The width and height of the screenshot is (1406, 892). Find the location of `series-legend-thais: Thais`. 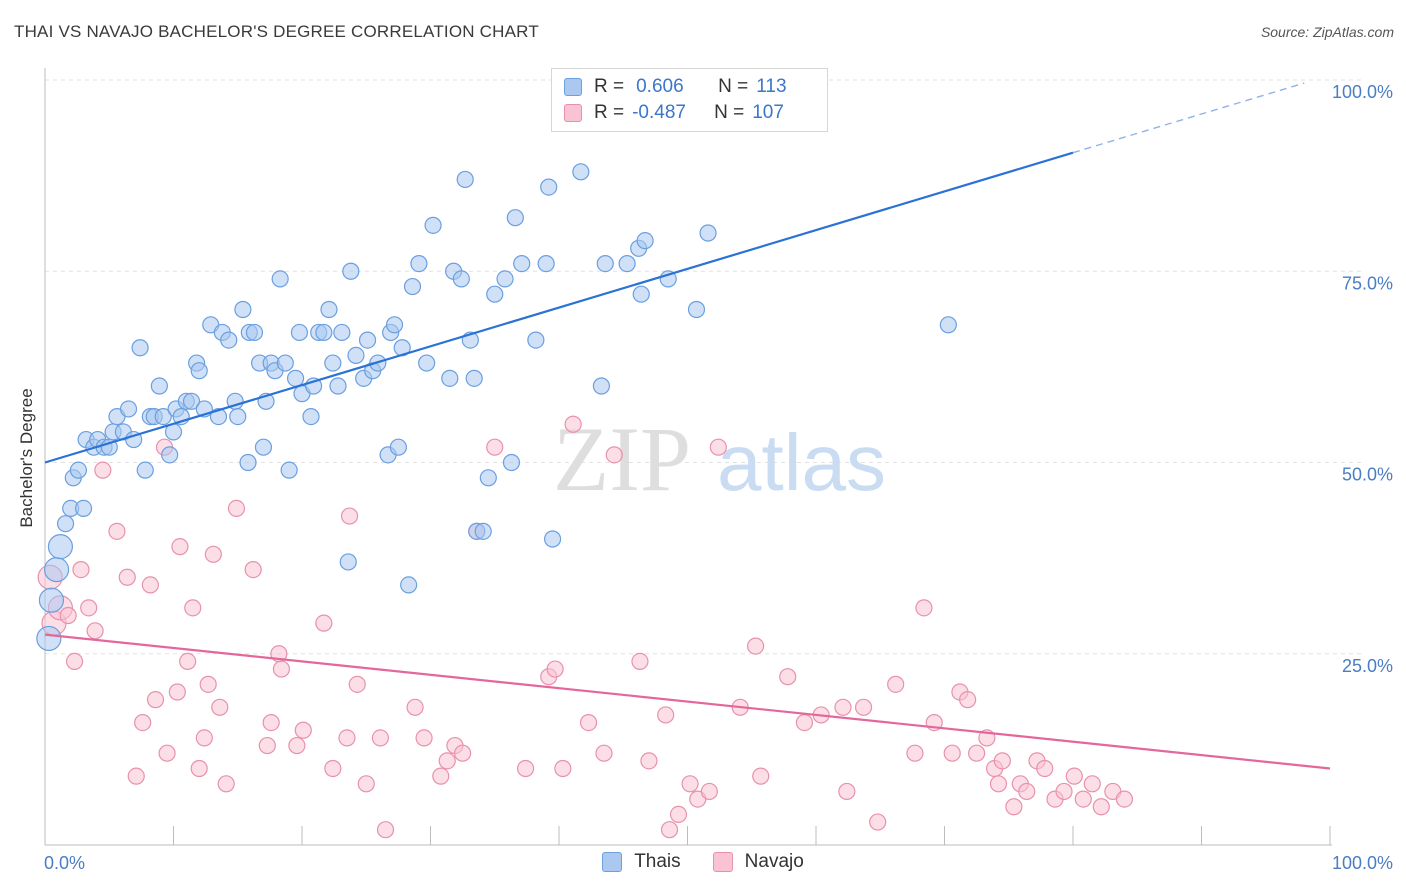

series-legend-thais: Thais is located at coordinates (641, 862).